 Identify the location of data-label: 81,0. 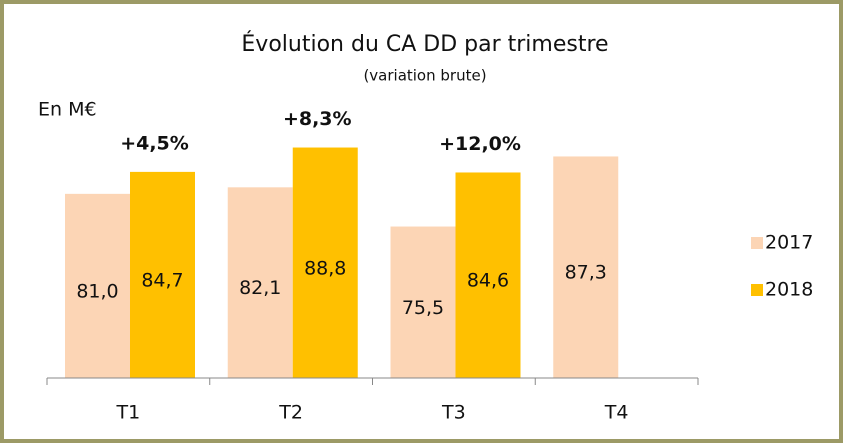
(97, 291).